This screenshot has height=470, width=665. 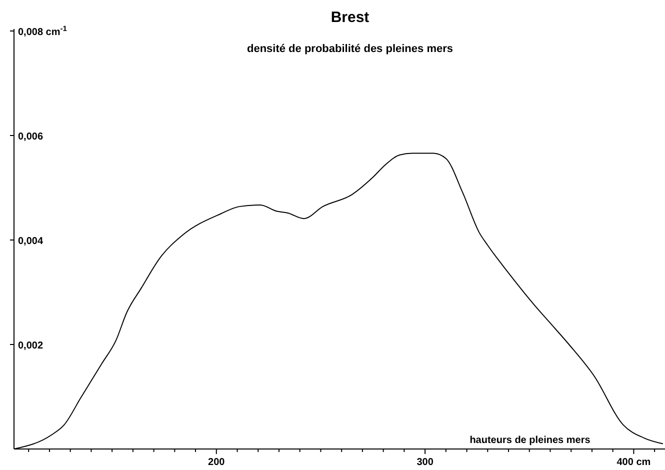 What do you see at coordinates (633, 462) in the screenshot?
I see `x-tick-label: 400 cm` at bounding box center [633, 462].